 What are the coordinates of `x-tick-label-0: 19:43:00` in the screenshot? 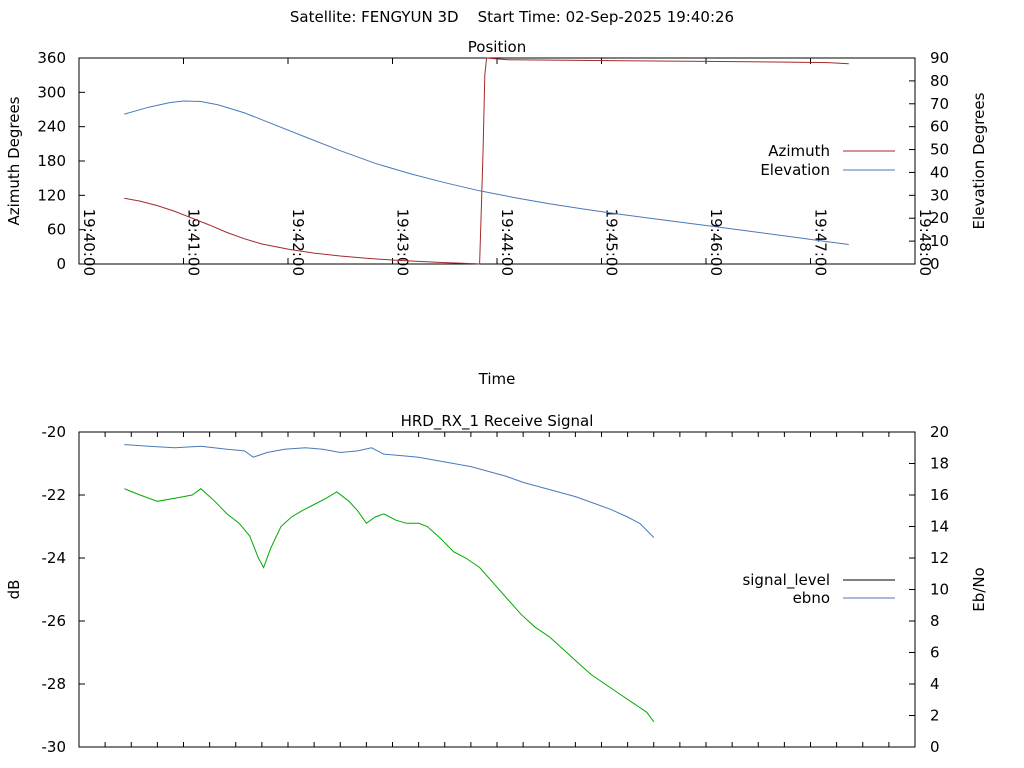 It's located at (403, 242).